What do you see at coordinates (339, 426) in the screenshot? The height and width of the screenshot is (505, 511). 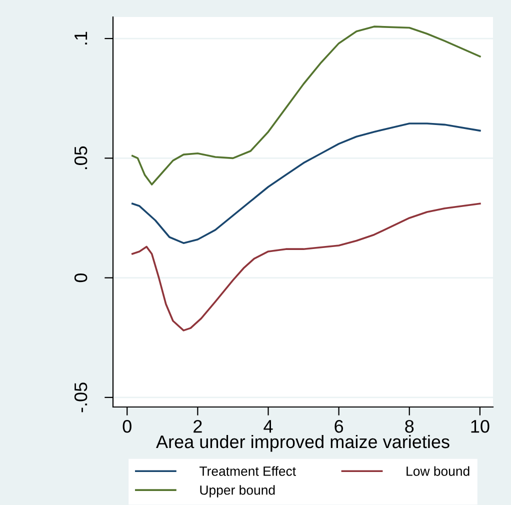 I see `x-tick-label: 6` at bounding box center [339, 426].